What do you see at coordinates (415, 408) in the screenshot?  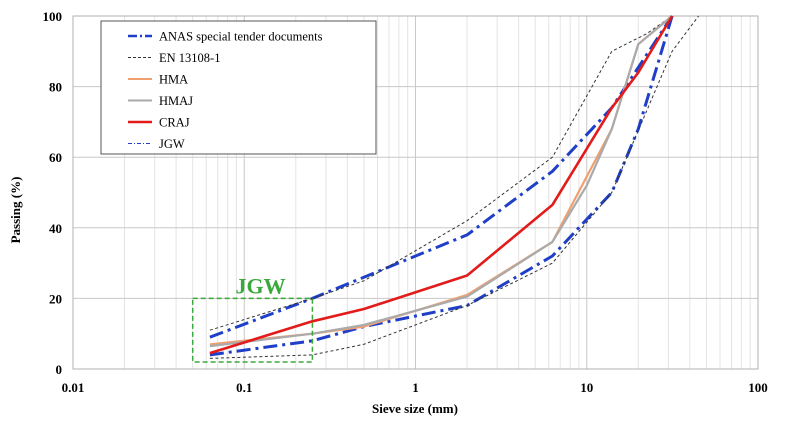 I see `x-axis-title: Sieve size (mm)` at bounding box center [415, 408].